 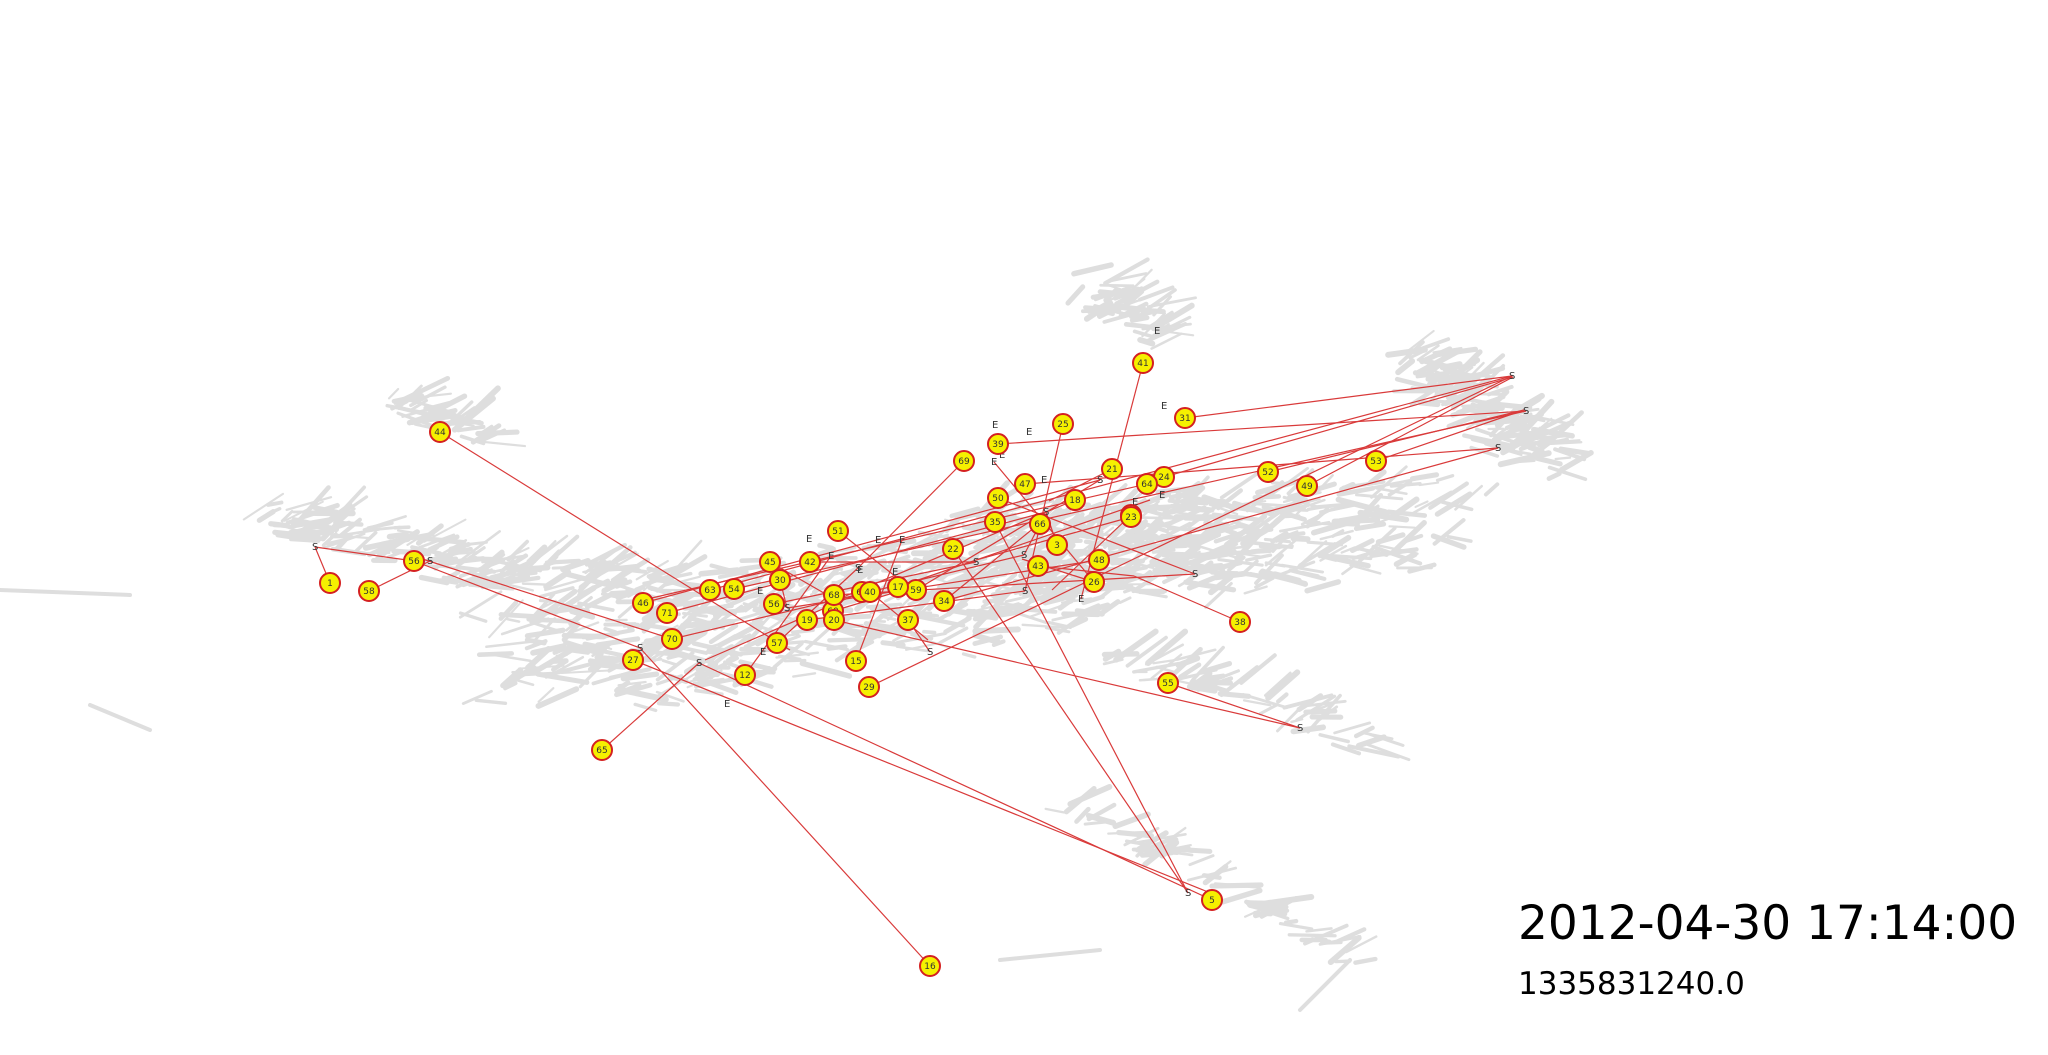 I want to click on vehicle-marker: 26, so click(x=1094, y=582).